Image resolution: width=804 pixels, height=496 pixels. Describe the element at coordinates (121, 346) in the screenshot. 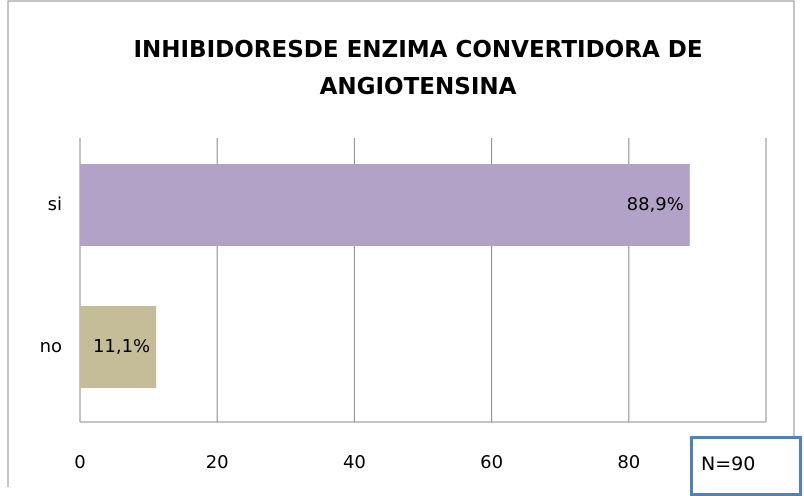

I see `data-label: 11,1%` at that location.